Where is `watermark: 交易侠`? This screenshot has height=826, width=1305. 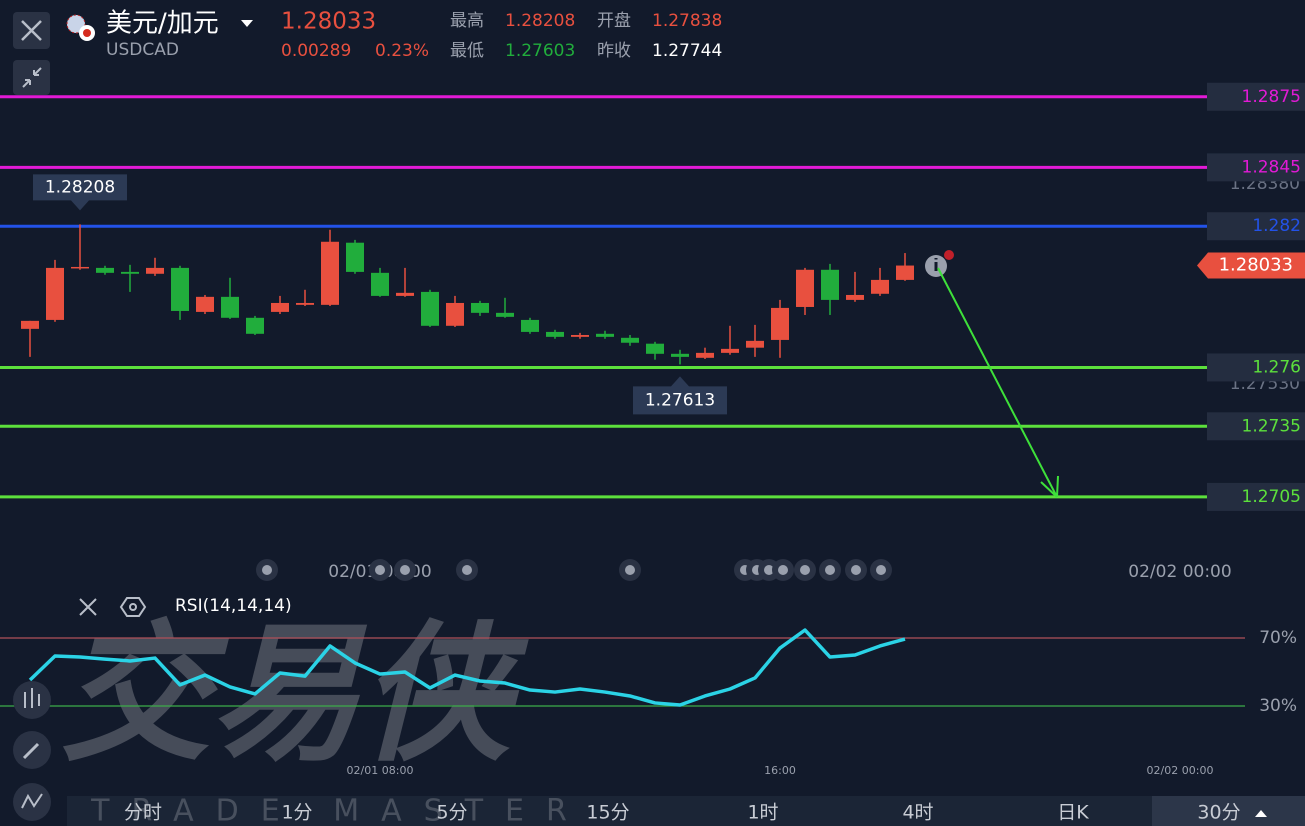
watermark: 交易侠 is located at coordinates (294, 695).